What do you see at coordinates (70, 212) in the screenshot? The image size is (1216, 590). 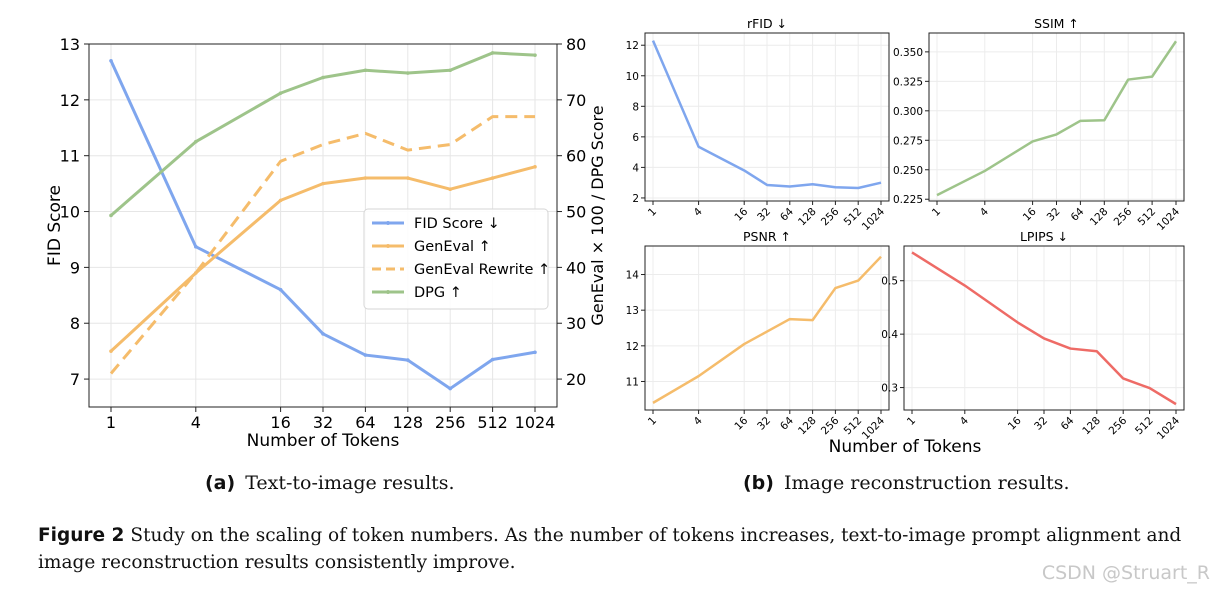 I see `y-tick-label-left: 10` at bounding box center [70, 212].